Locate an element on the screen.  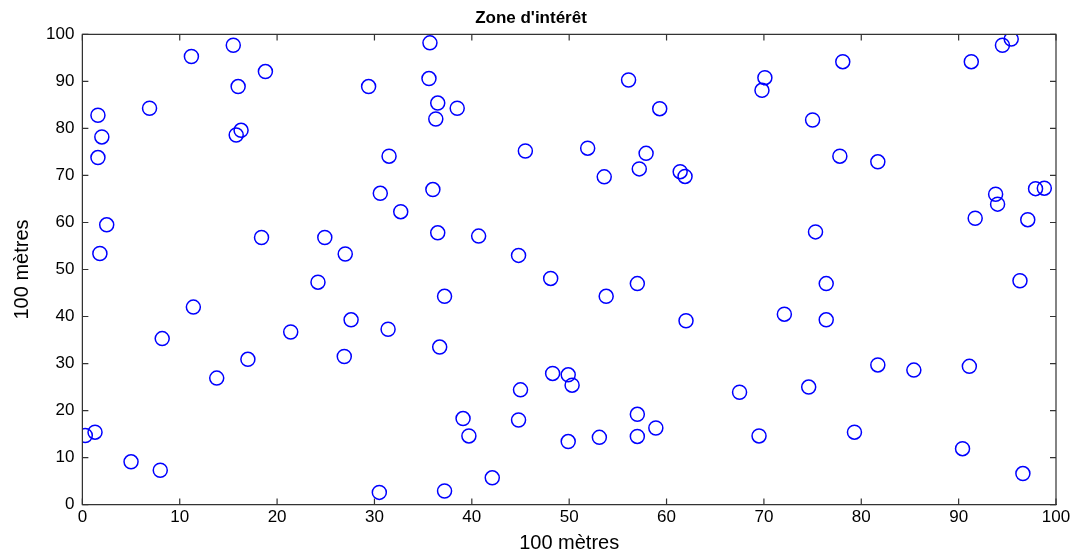
x-tick-label: 90 is located at coordinates (959, 517).